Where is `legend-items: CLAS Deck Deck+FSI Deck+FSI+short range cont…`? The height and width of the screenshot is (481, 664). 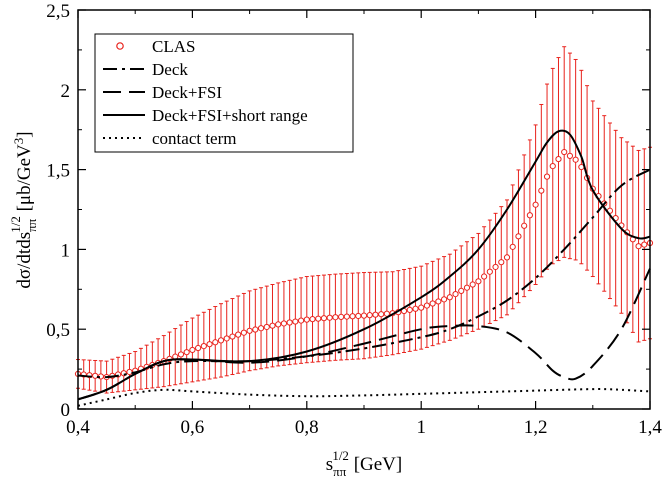
legend-items: CLAS Deck Deck+FSI Deck+FSI+short range cont… is located at coordinates (205, 92).